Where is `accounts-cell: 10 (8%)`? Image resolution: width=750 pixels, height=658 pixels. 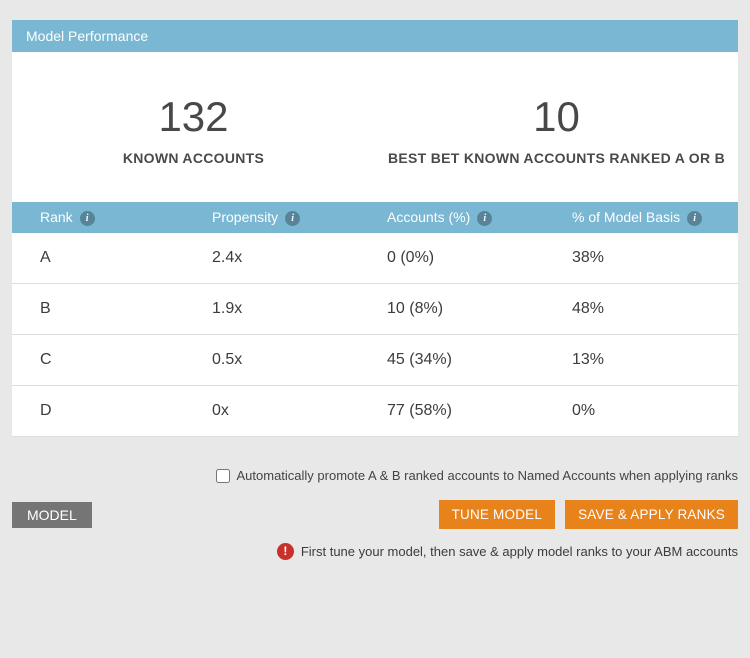 accounts-cell: 10 (8%) is located at coordinates (479, 309).